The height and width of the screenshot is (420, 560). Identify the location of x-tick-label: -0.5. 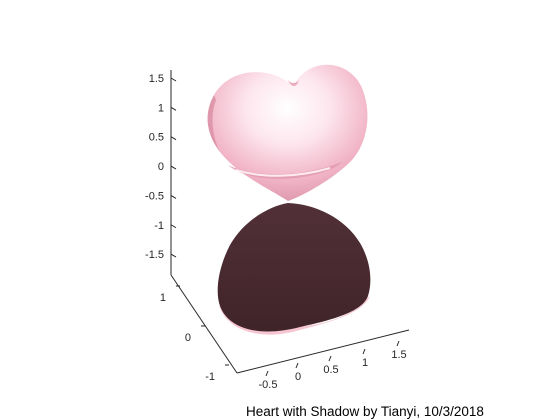
(268, 385).